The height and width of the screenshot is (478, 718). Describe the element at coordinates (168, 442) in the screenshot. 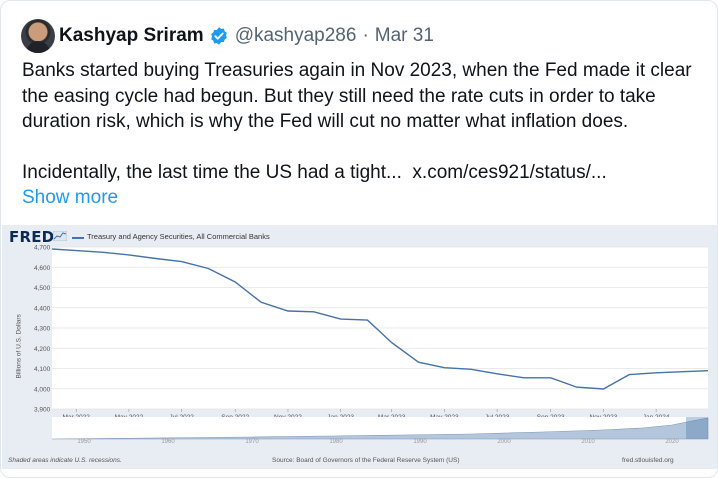

I see `navigator-tick-label: 1960` at that location.